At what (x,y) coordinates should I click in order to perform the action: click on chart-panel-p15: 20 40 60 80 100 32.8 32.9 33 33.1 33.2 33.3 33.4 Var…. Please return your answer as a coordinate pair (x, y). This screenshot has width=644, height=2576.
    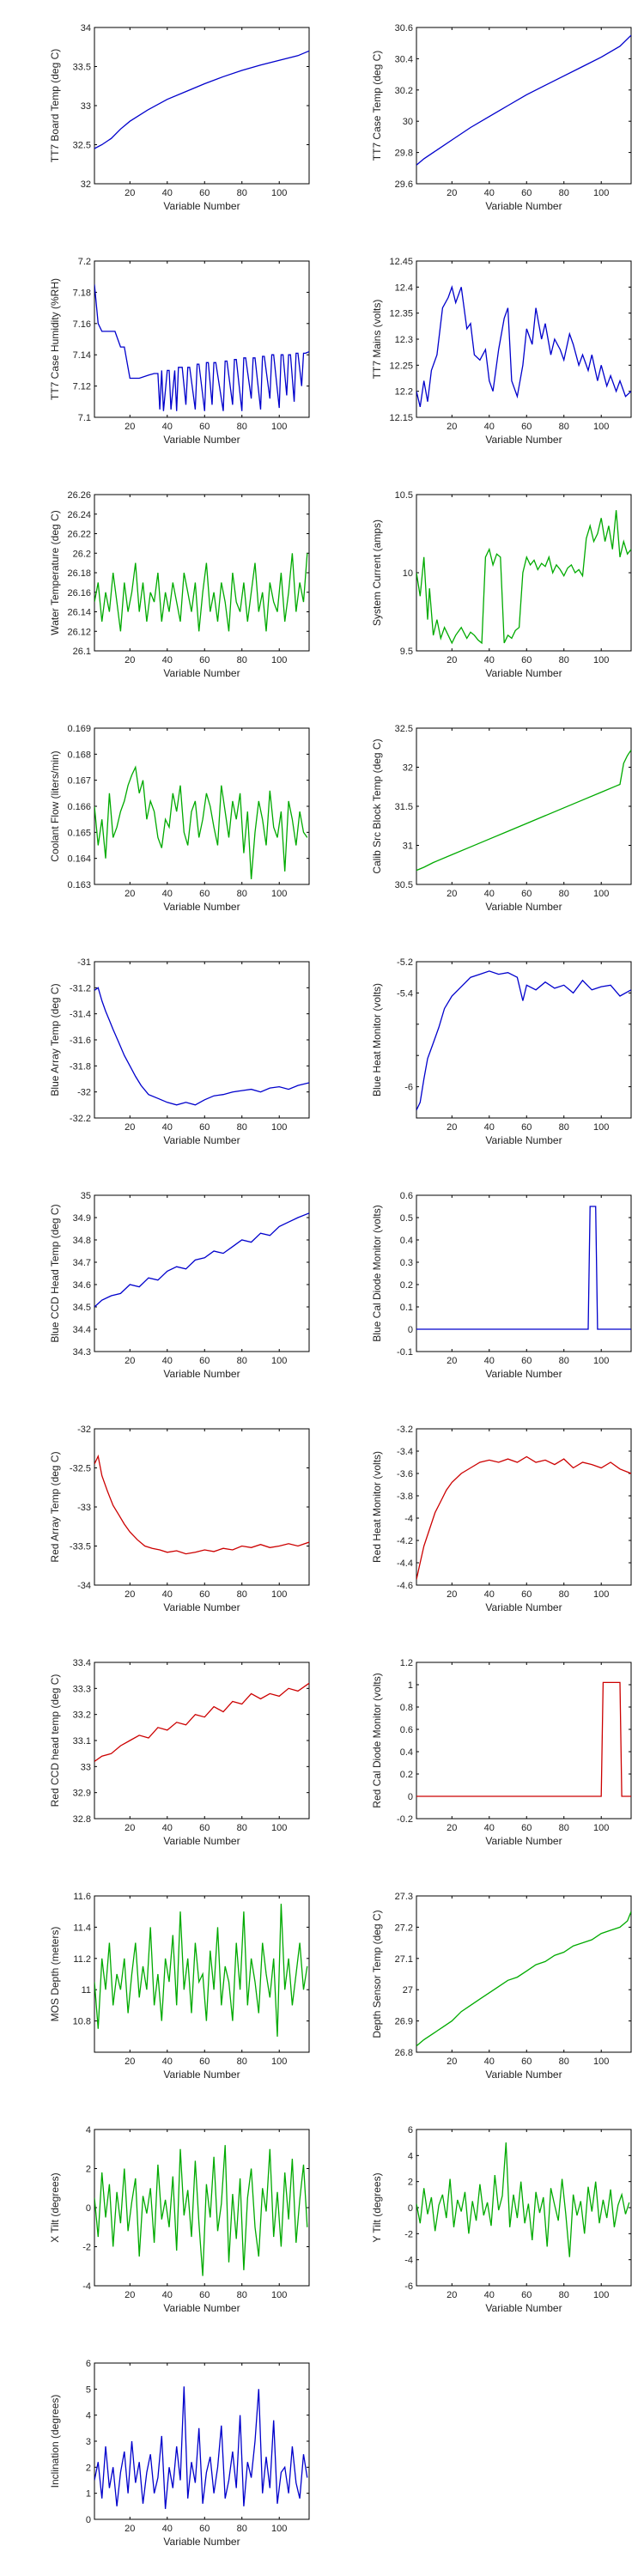
    Looking at the image, I should click on (161, 1751).